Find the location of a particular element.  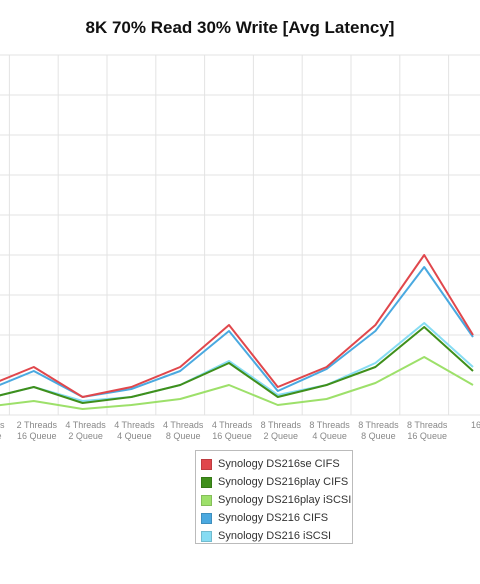

series-line-synology-ds216-iscsi is located at coordinates (237, 362).